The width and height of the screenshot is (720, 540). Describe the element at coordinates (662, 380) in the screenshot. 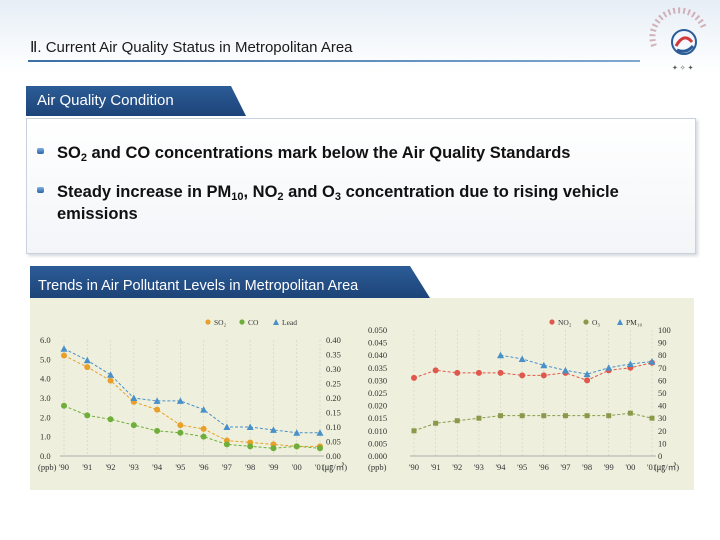

I see `right-axis-tick-label: 60` at that location.